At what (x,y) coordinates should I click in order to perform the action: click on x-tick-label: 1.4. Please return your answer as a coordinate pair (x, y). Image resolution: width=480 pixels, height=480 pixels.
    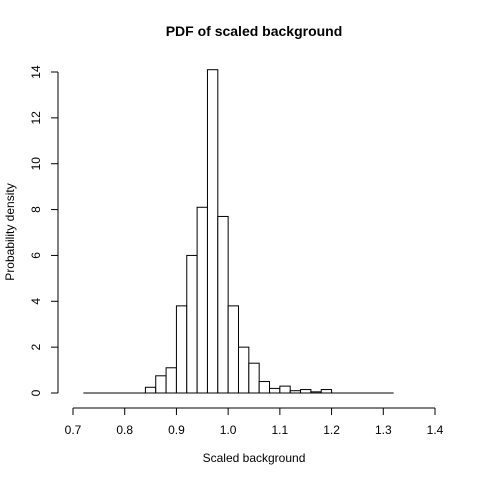
    Looking at the image, I should click on (435, 430).